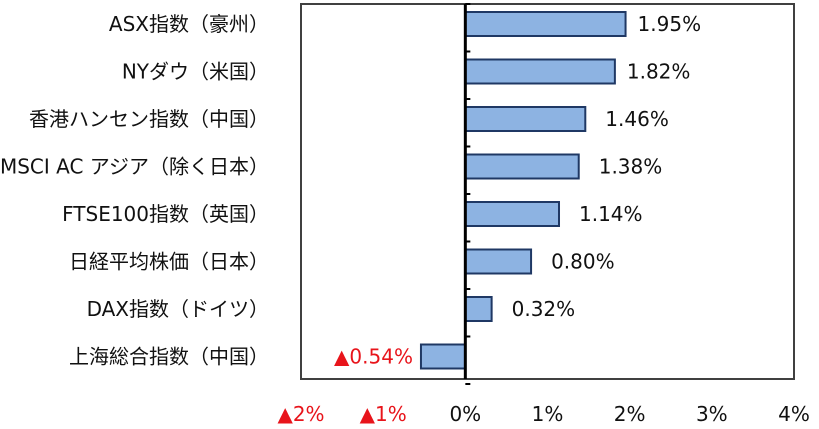 This screenshot has width=819, height=429. I want to click on data-label-5: 0.80%, so click(583, 262).